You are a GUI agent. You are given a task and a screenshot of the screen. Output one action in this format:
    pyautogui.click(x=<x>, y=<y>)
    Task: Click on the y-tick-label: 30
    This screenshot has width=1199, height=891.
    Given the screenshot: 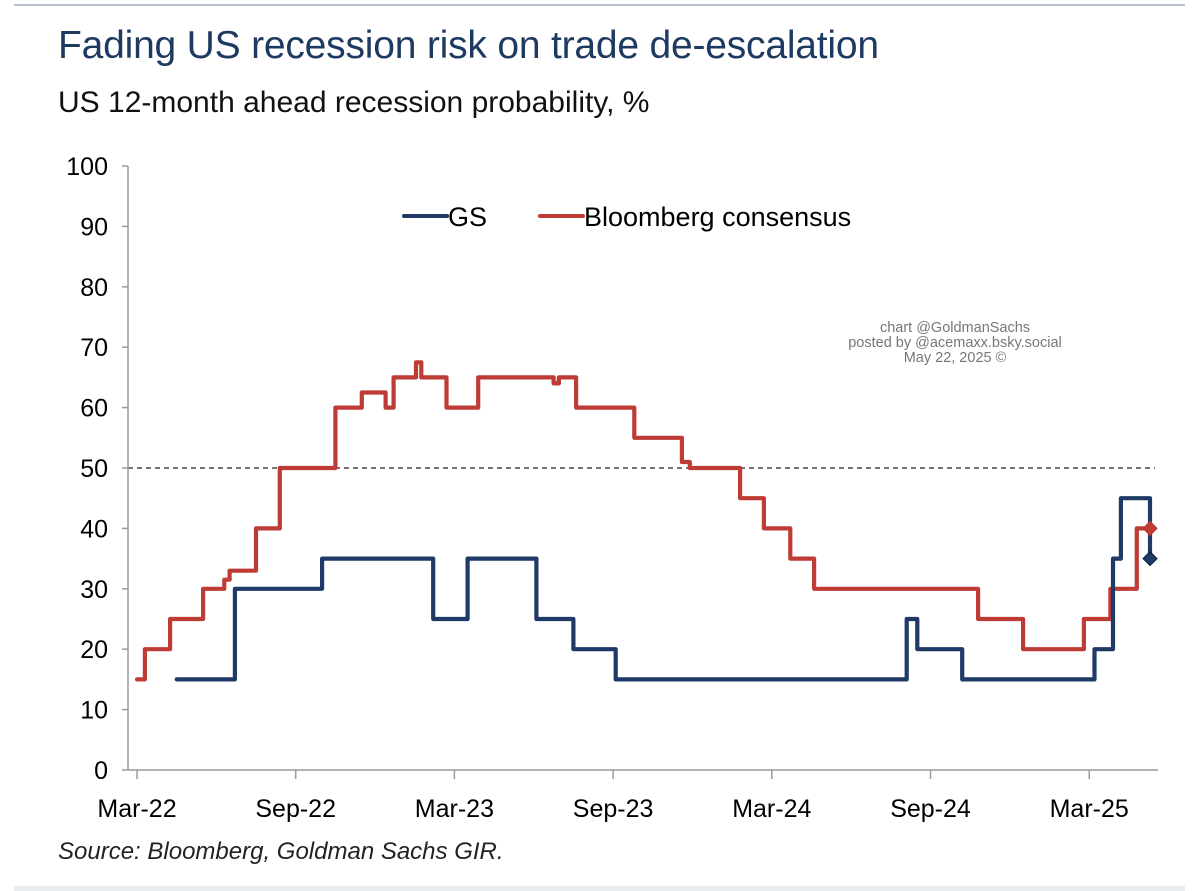 What is the action you would take?
    pyautogui.click(x=94, y=590)
    